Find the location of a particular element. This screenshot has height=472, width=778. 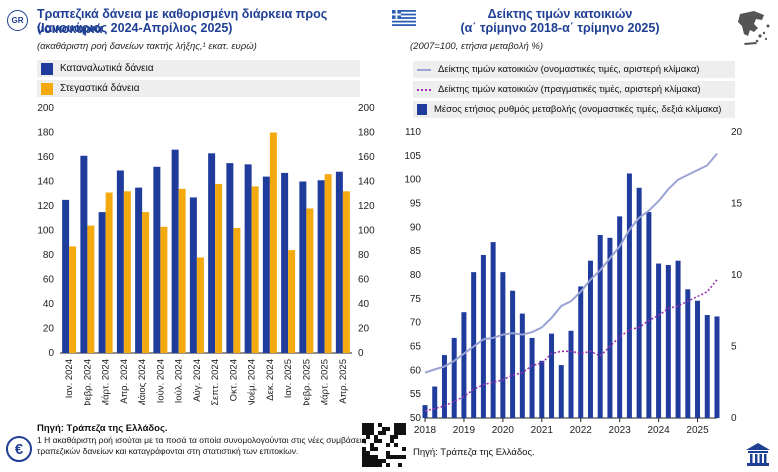

y-tick-left: 95 is located at coordinates (416, 204).